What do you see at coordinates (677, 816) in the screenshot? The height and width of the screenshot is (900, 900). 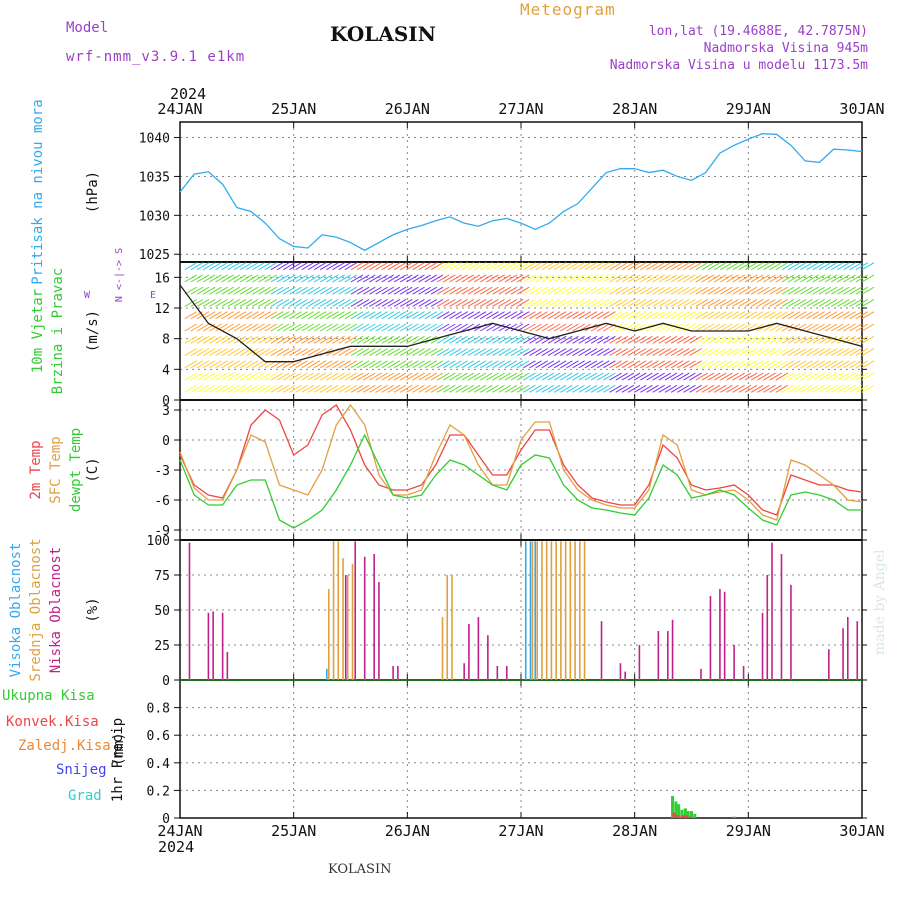 I see `precip-convective-bar` at bounding box center [677, 816].